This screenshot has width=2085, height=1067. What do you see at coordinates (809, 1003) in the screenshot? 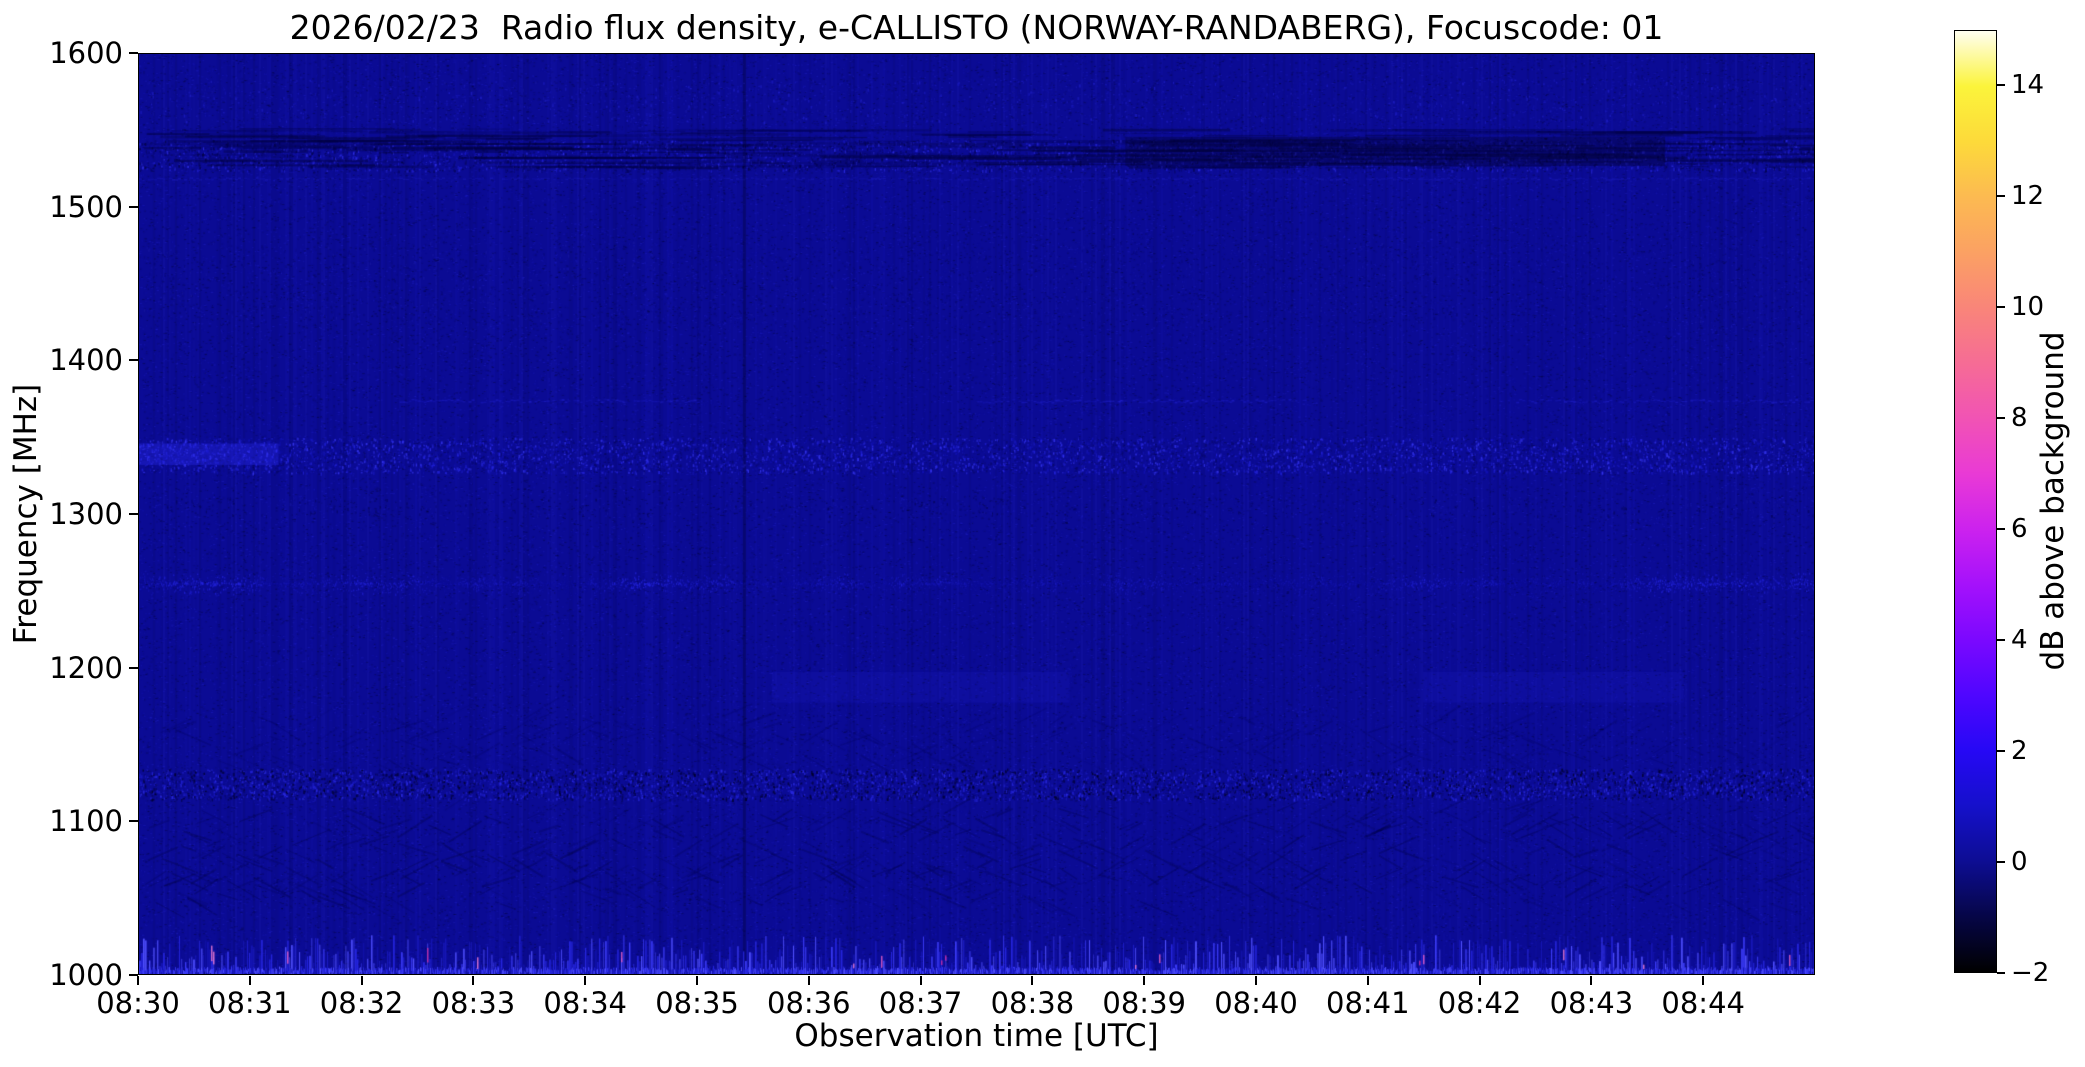
I see `x-tick-label: 08:36` at bounding box center [809, 1003].